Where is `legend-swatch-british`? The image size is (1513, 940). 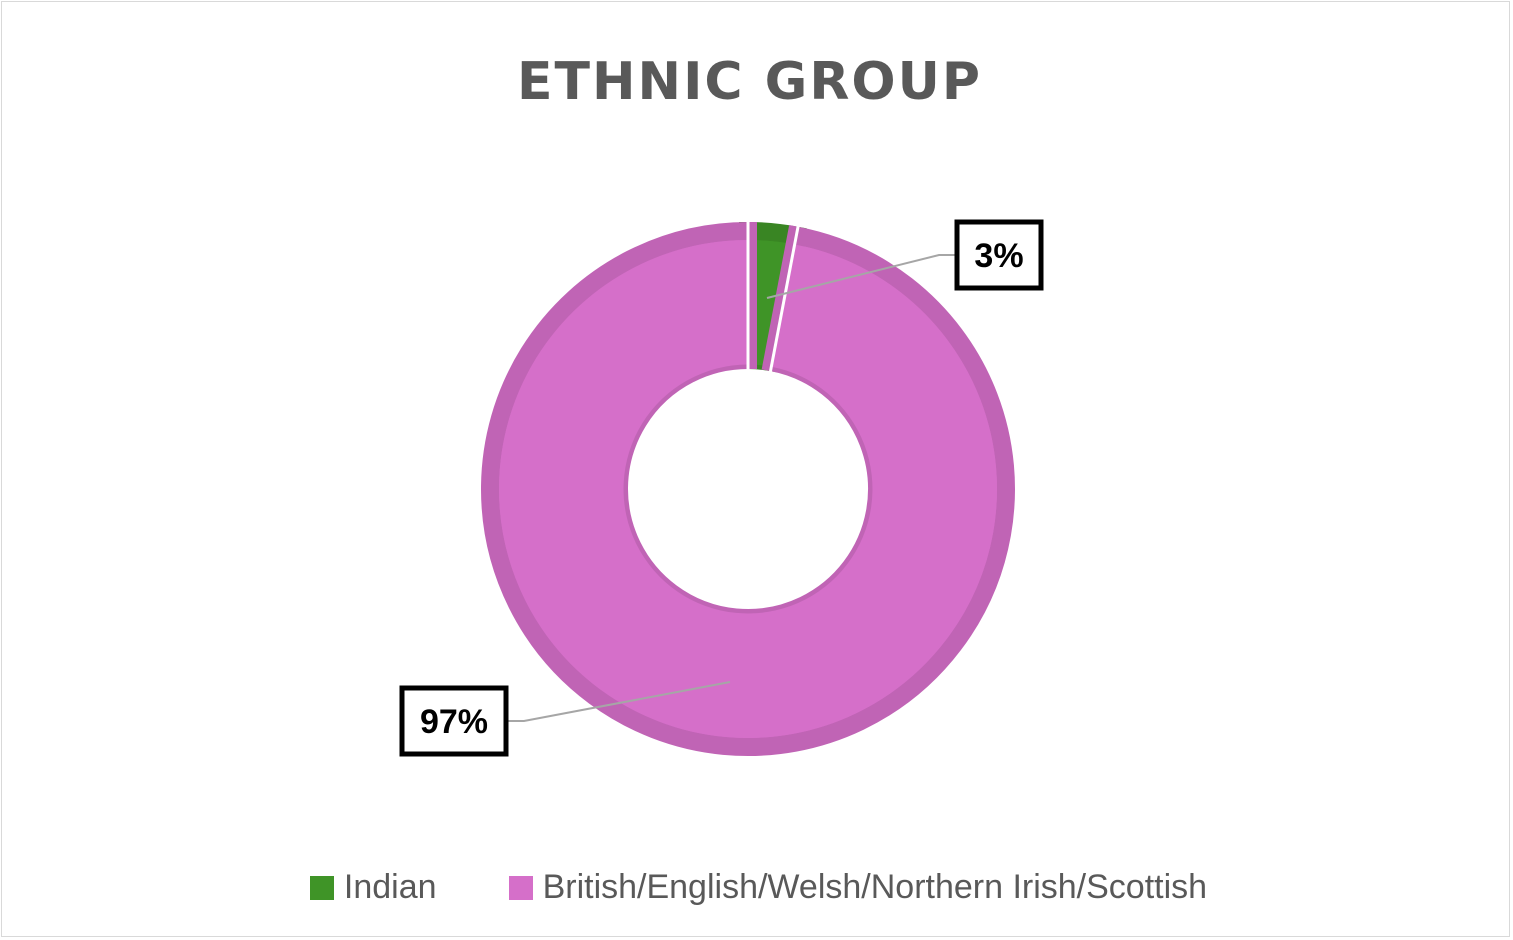
legend-swatch-british is located at coordinates (520, 887).